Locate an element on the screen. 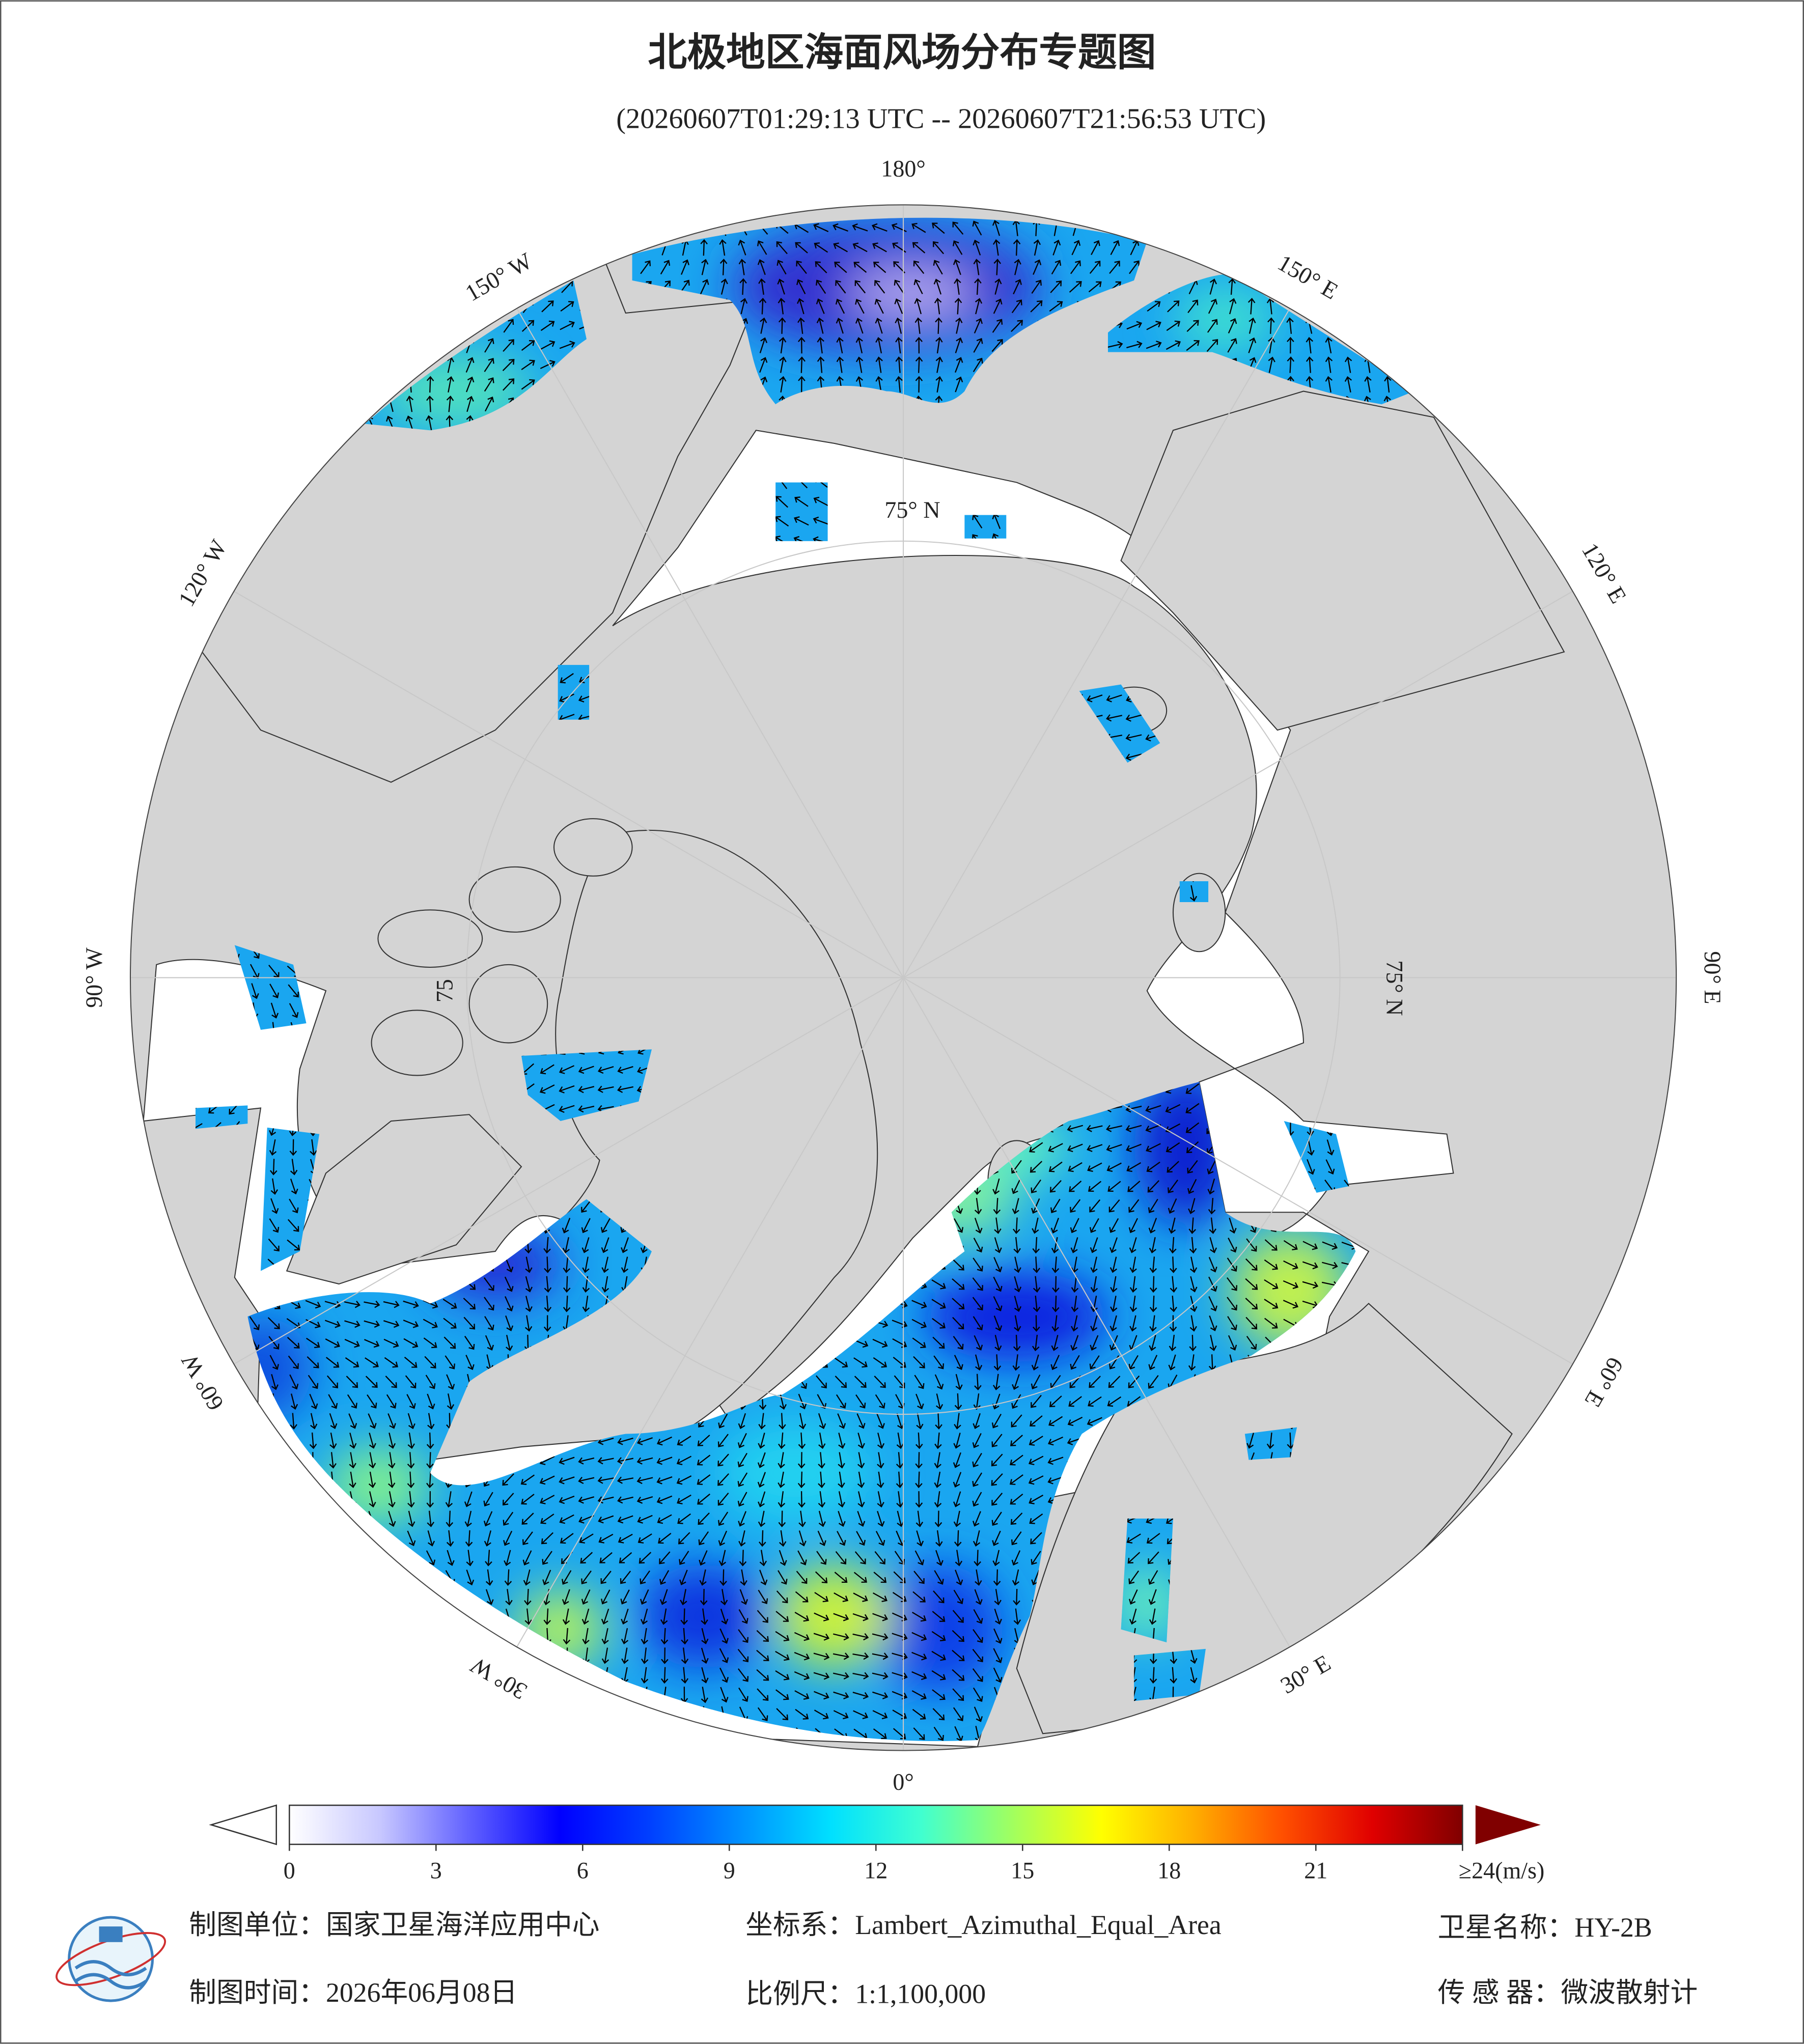 Image resolution: width=1804 pixels, height=2044 pixels. longitude-label: 90° E is located at coordinates (1713, 977).